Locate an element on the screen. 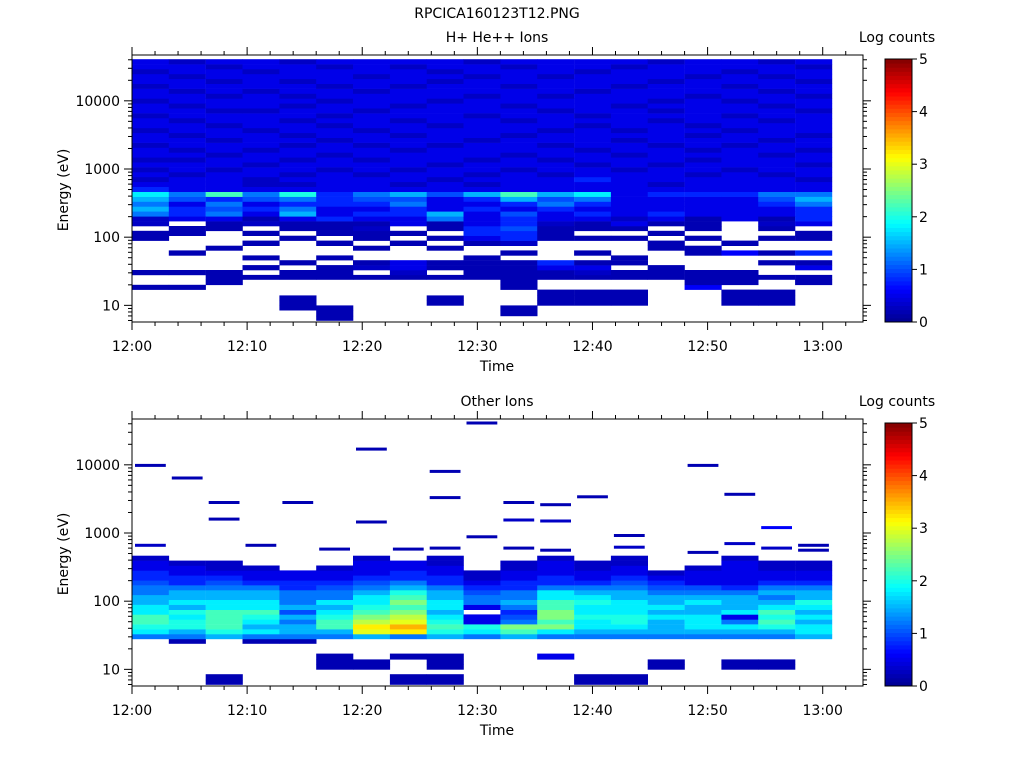  colorbar-tick-label: 0 is located at coordinates (923, 323).